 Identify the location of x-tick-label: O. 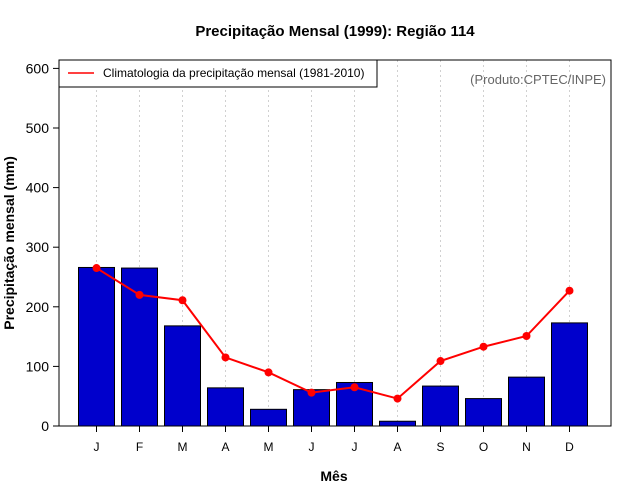
(483, 447).